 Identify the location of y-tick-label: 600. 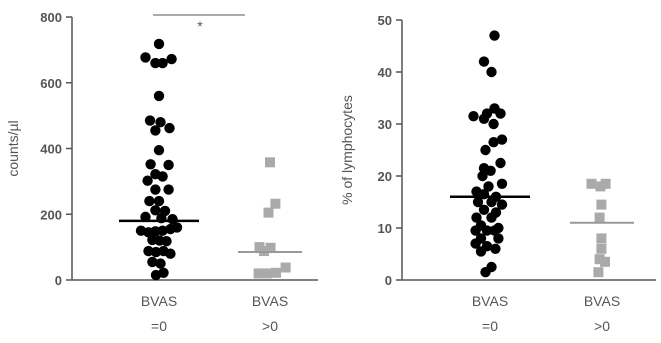
(51, 83).